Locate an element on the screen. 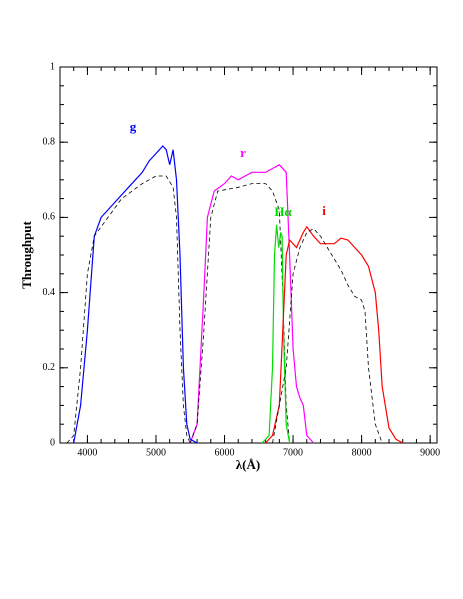 The height and width of the screenshot is (599, 463). y-tick-label: 1 is located at coordinates (52, 66).